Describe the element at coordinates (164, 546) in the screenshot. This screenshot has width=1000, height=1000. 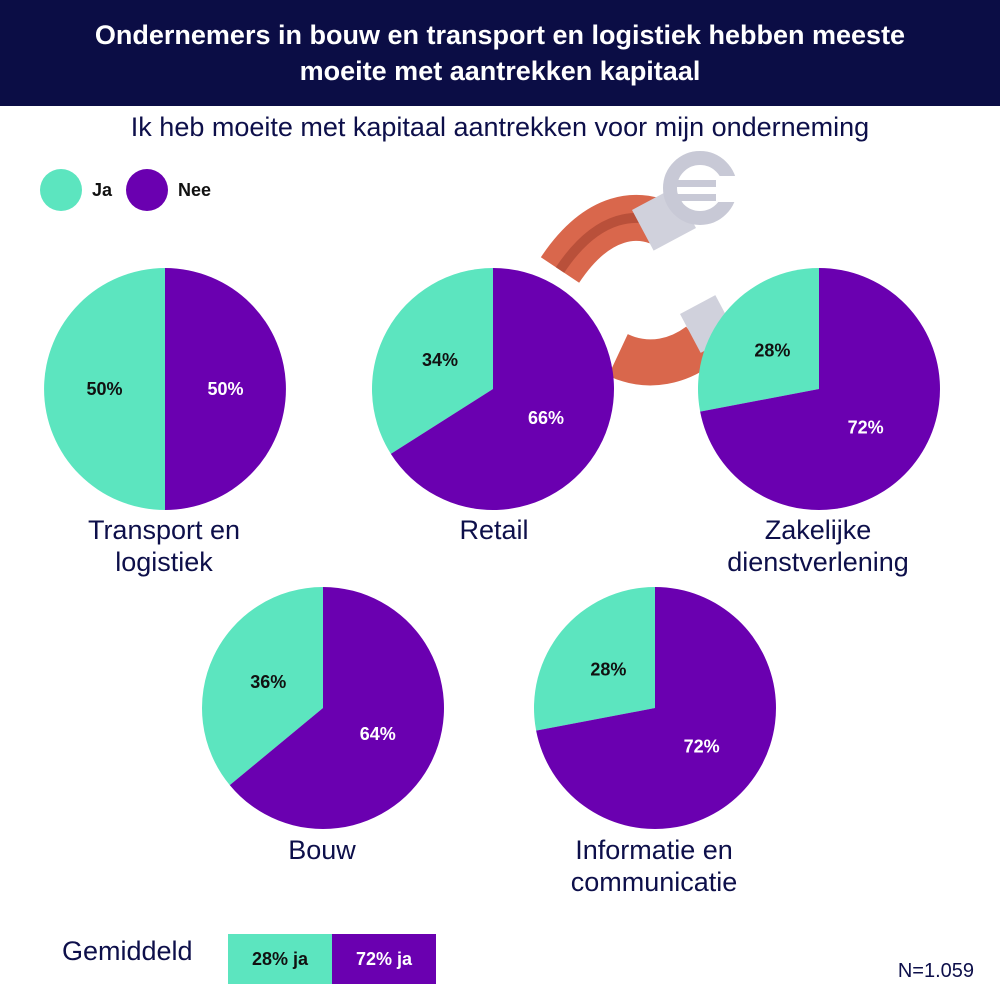
I see `category-label-transport: Transport en logistiek` at that location.